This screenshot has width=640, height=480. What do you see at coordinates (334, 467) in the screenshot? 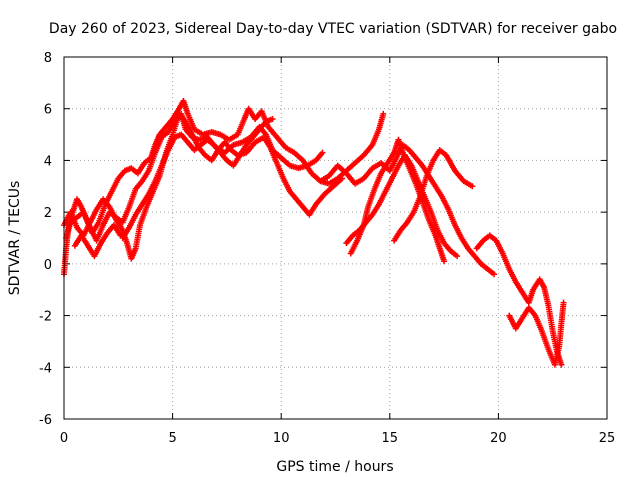
I see `x-axis-label: GPS time / hours` at bounding box center [334, 467].